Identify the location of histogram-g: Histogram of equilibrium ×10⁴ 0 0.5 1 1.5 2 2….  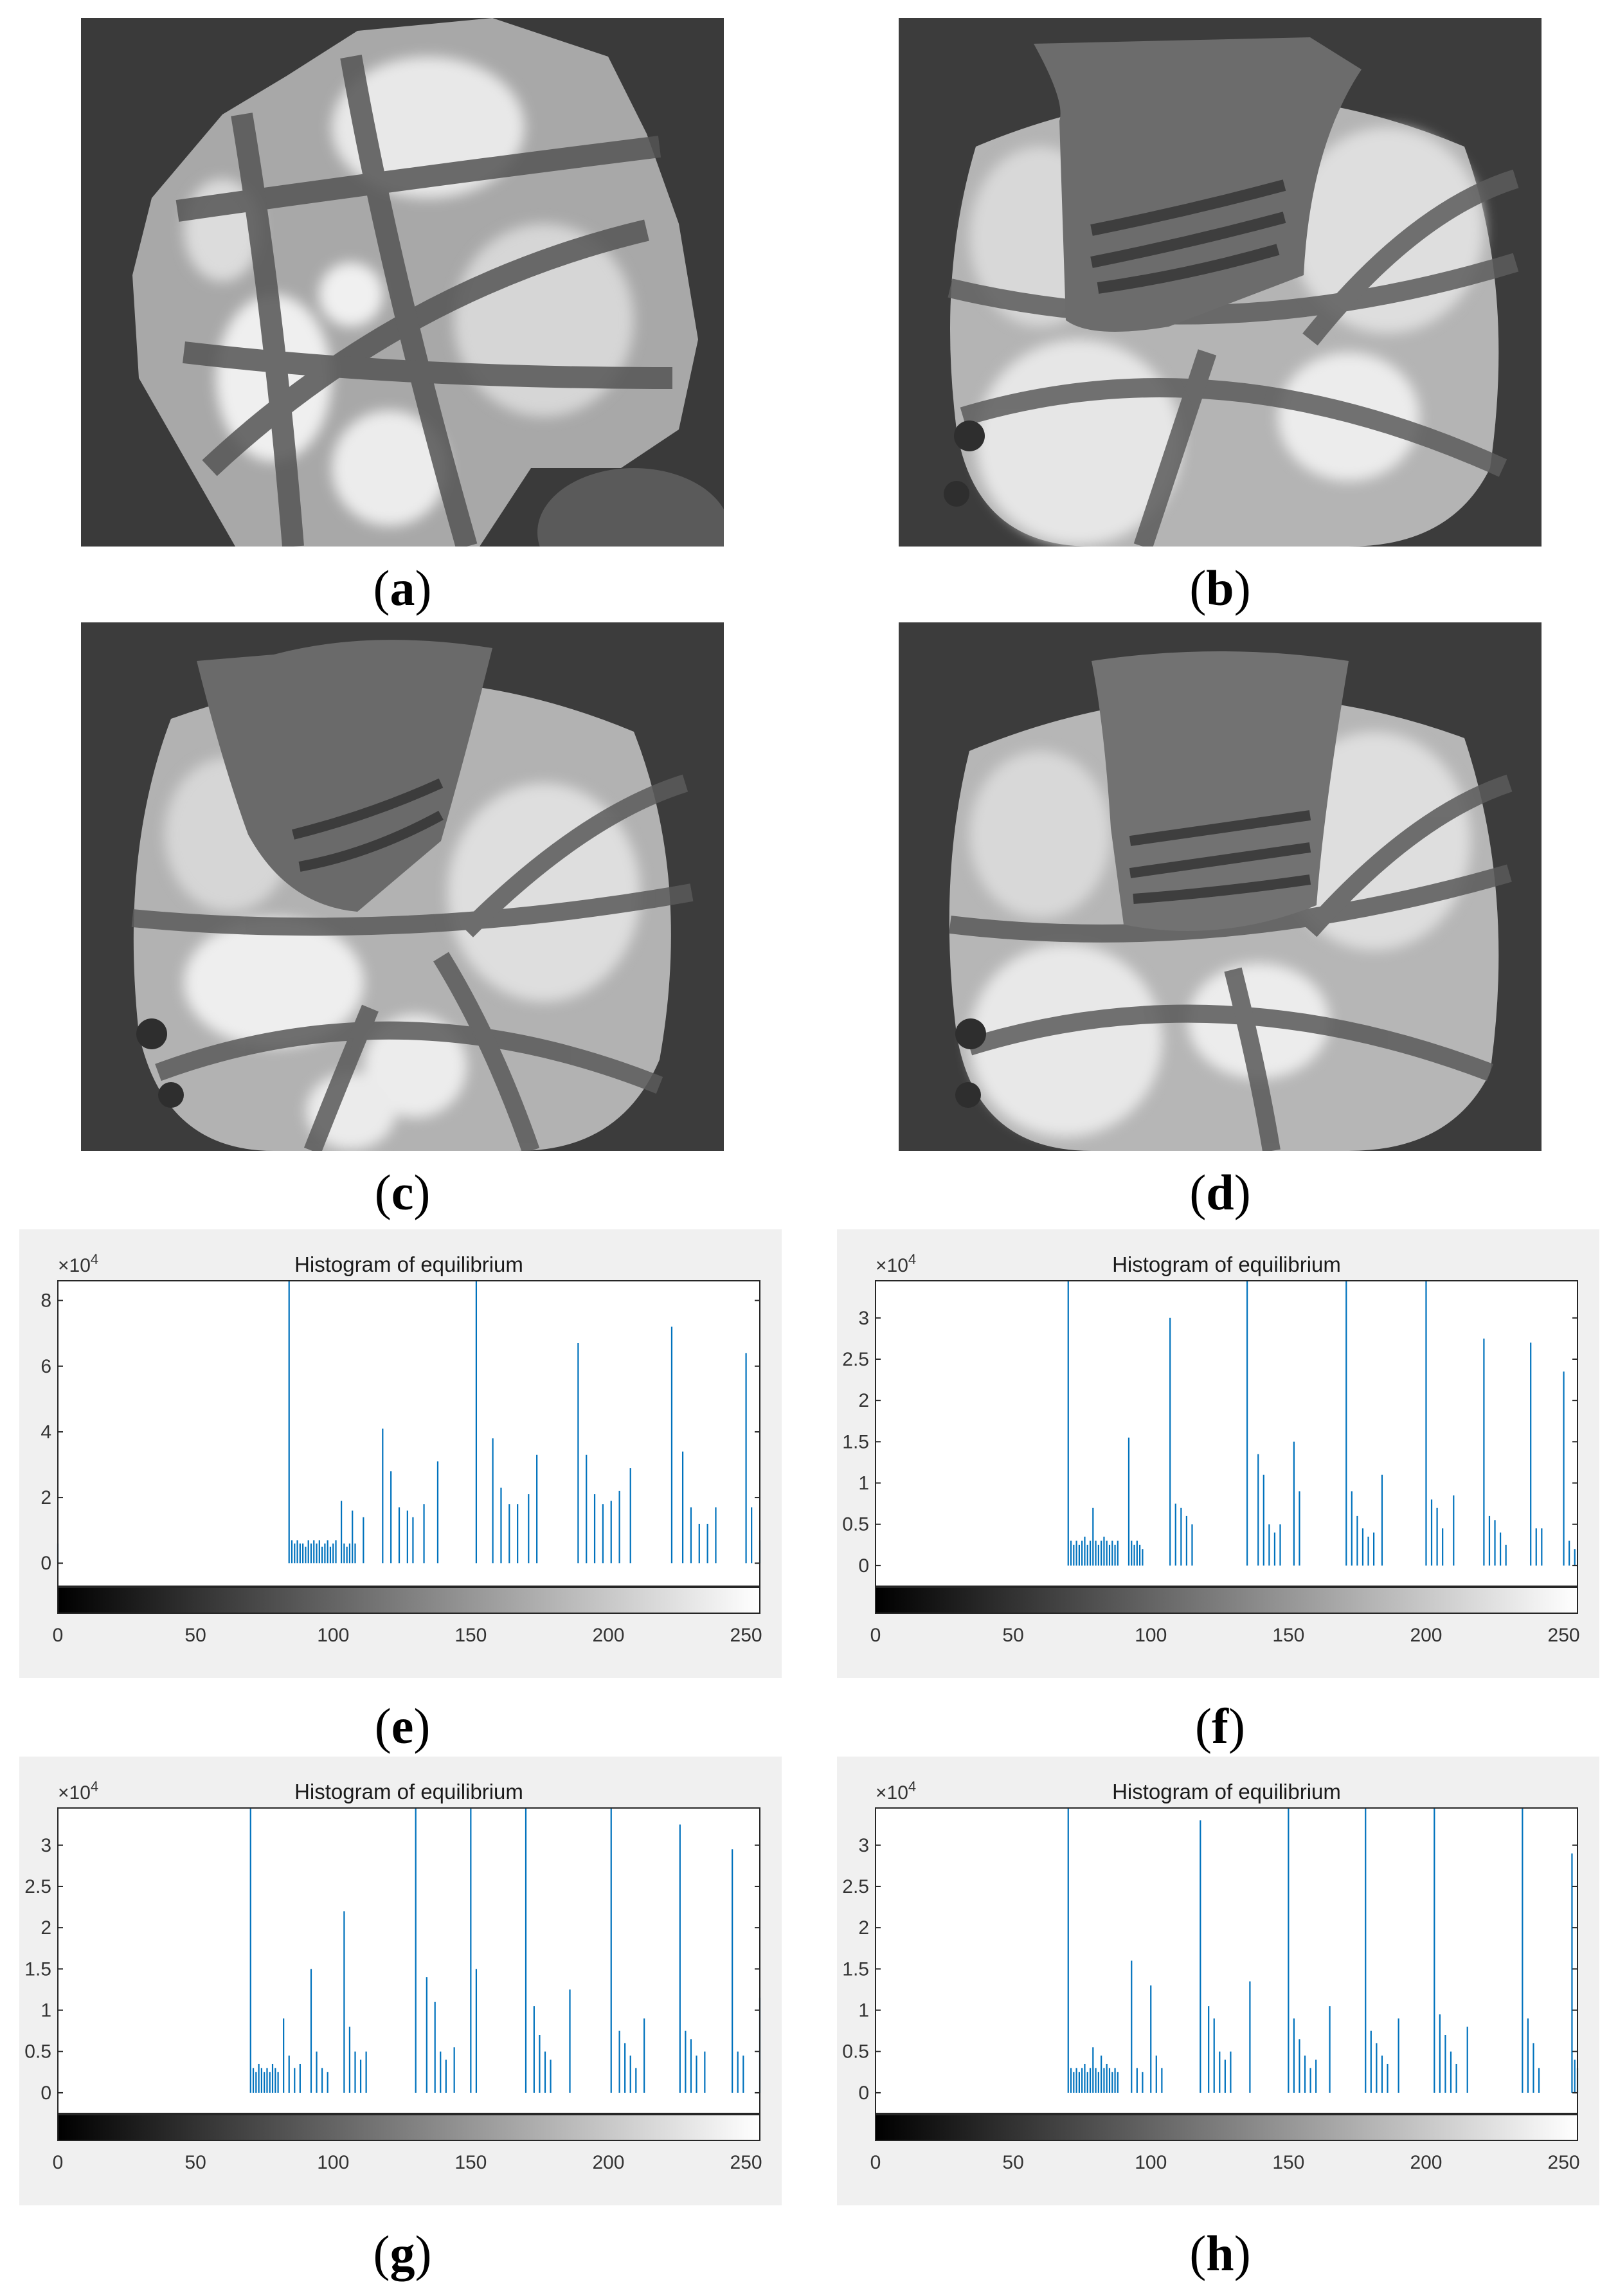
(400, 1981).